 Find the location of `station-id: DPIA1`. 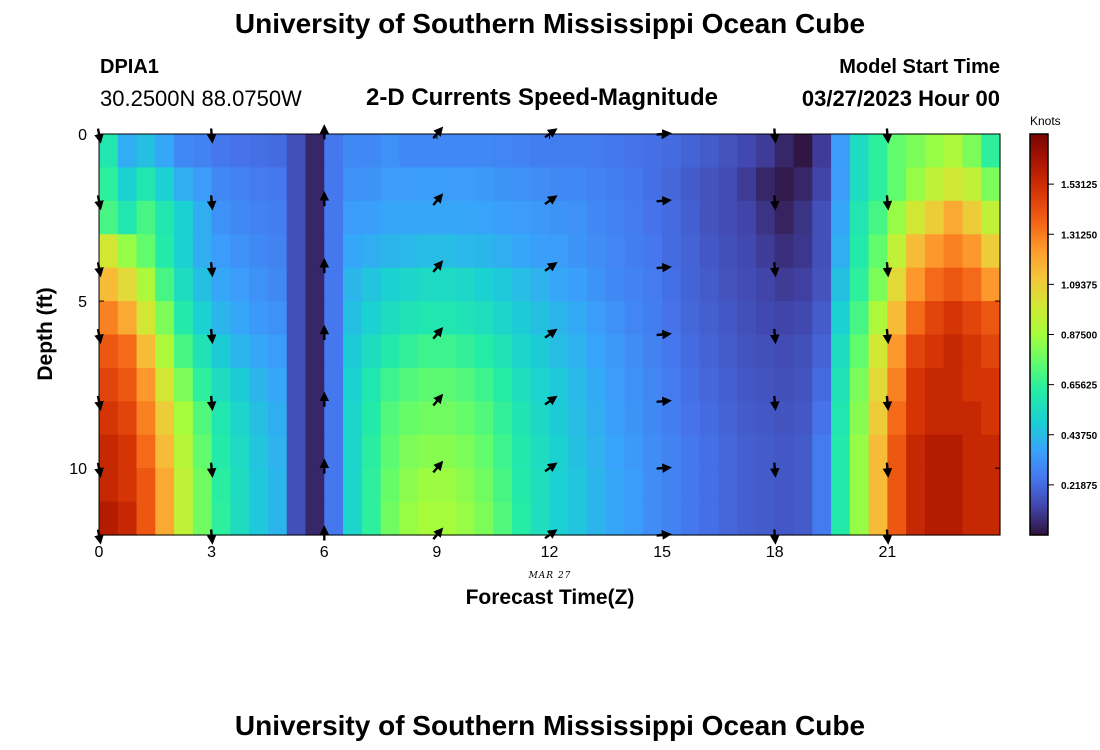

station-id: DPIA1 is located at coordinates (129, 67).